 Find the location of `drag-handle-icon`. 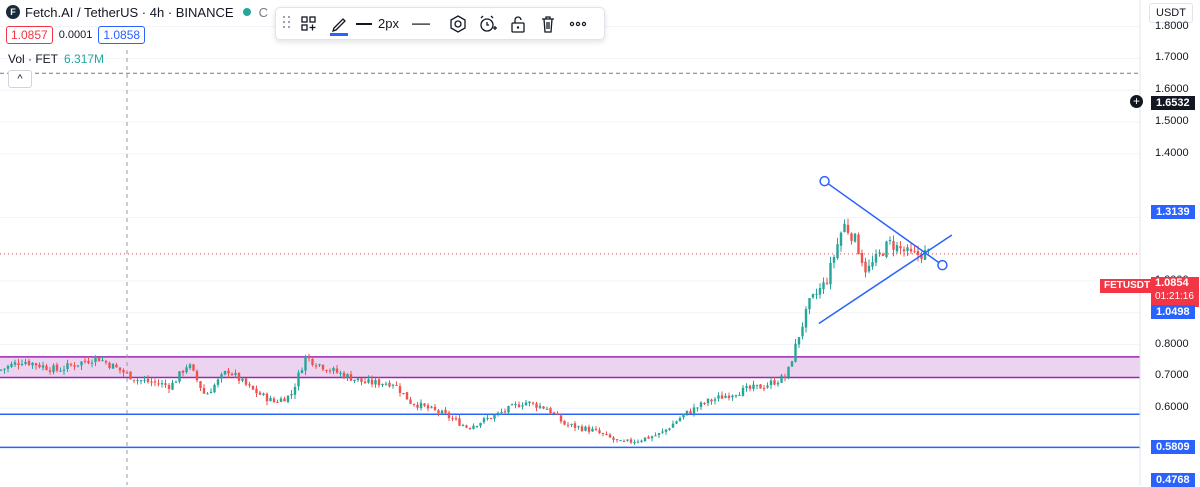

drag-handle-icon is located at coordinates (288, 23).